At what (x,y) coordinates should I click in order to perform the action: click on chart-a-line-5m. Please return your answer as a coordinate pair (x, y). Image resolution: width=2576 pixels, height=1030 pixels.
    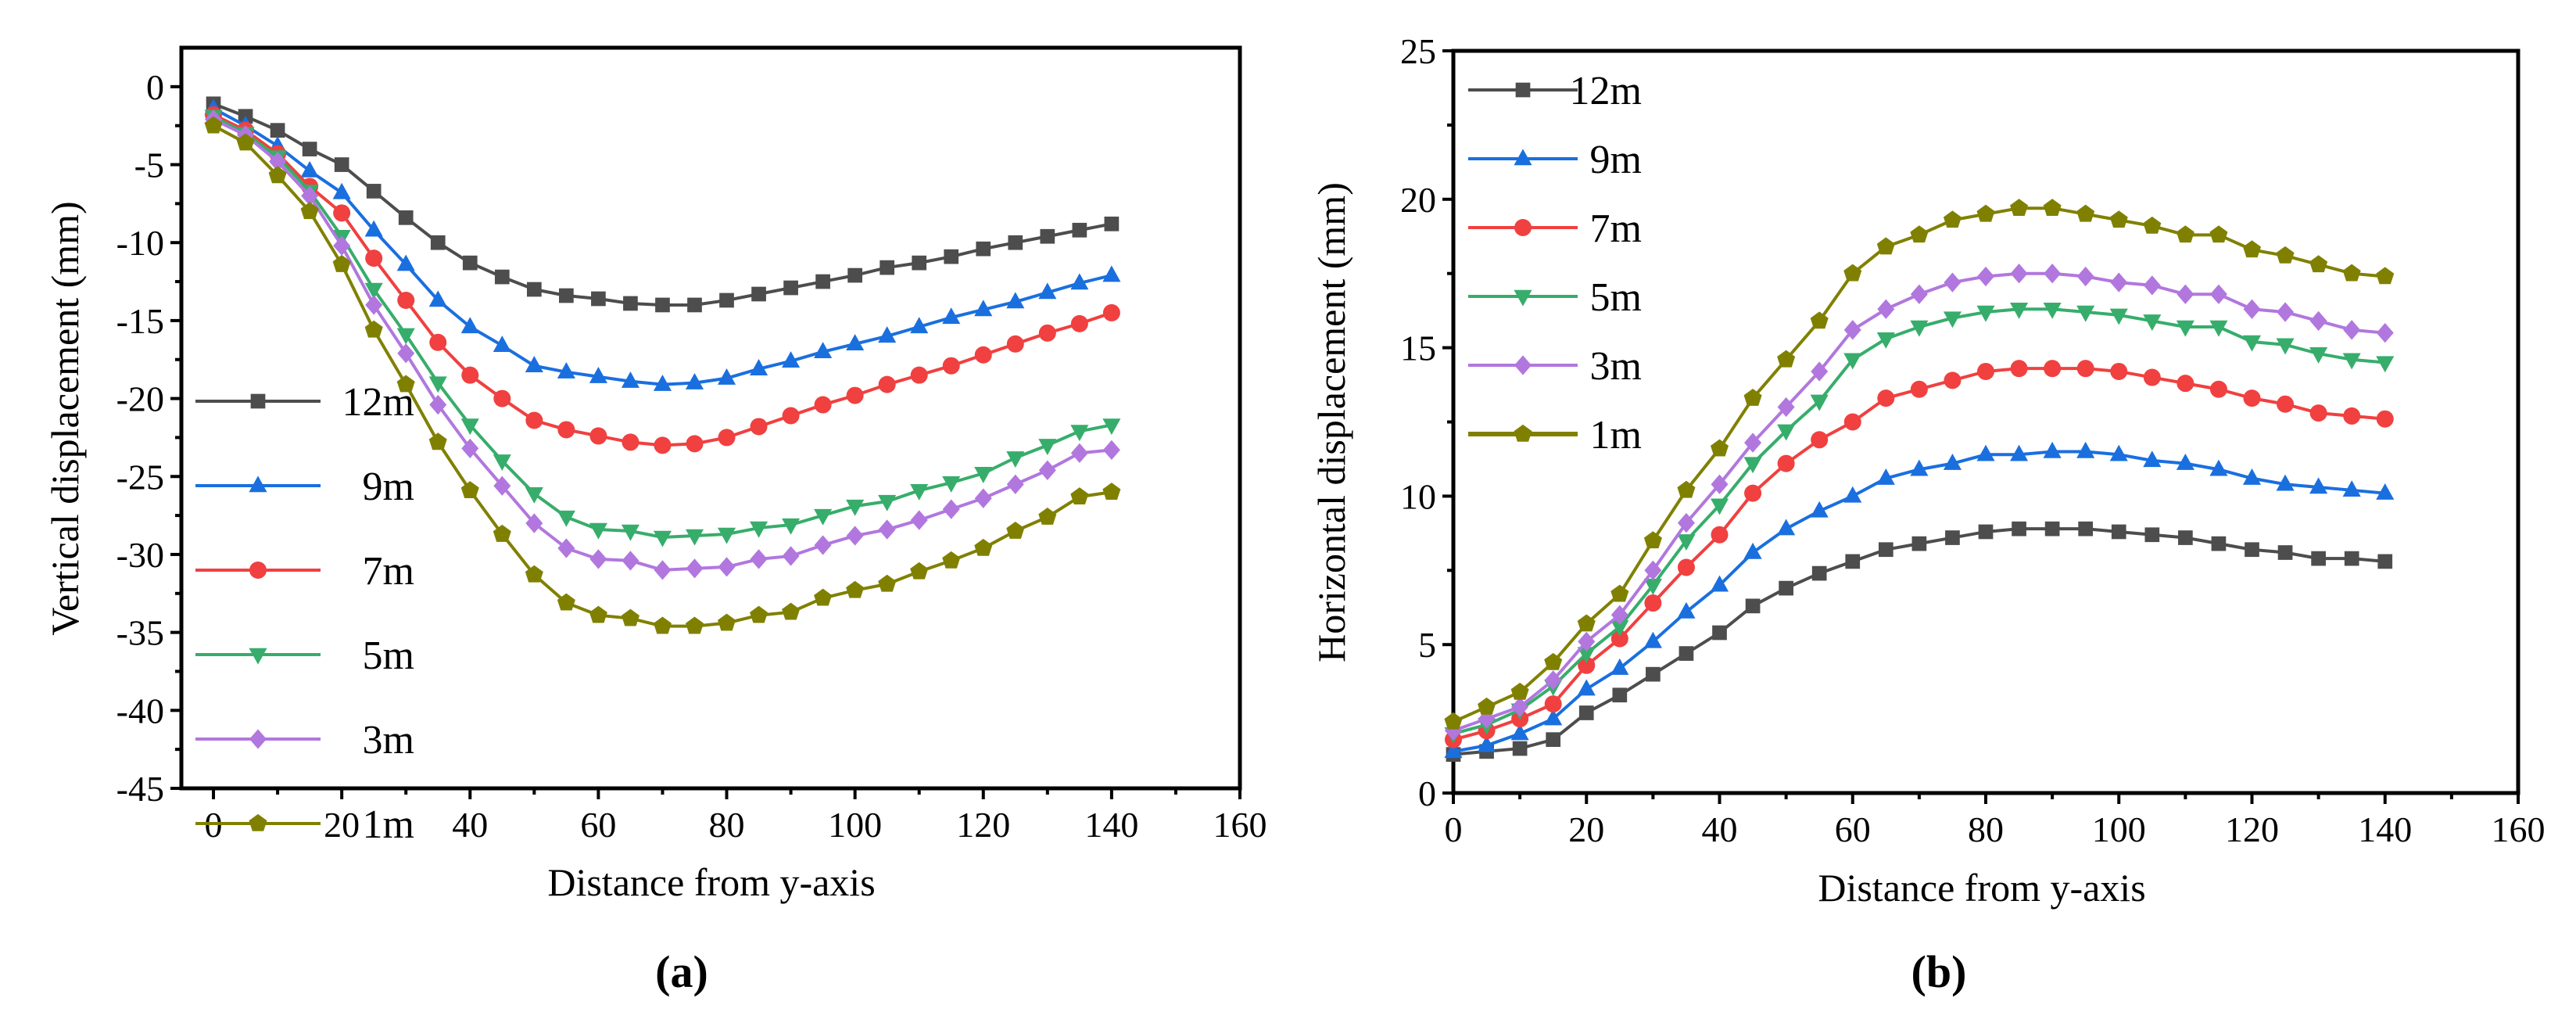
    Looking at the image, I should click on (662, 327).